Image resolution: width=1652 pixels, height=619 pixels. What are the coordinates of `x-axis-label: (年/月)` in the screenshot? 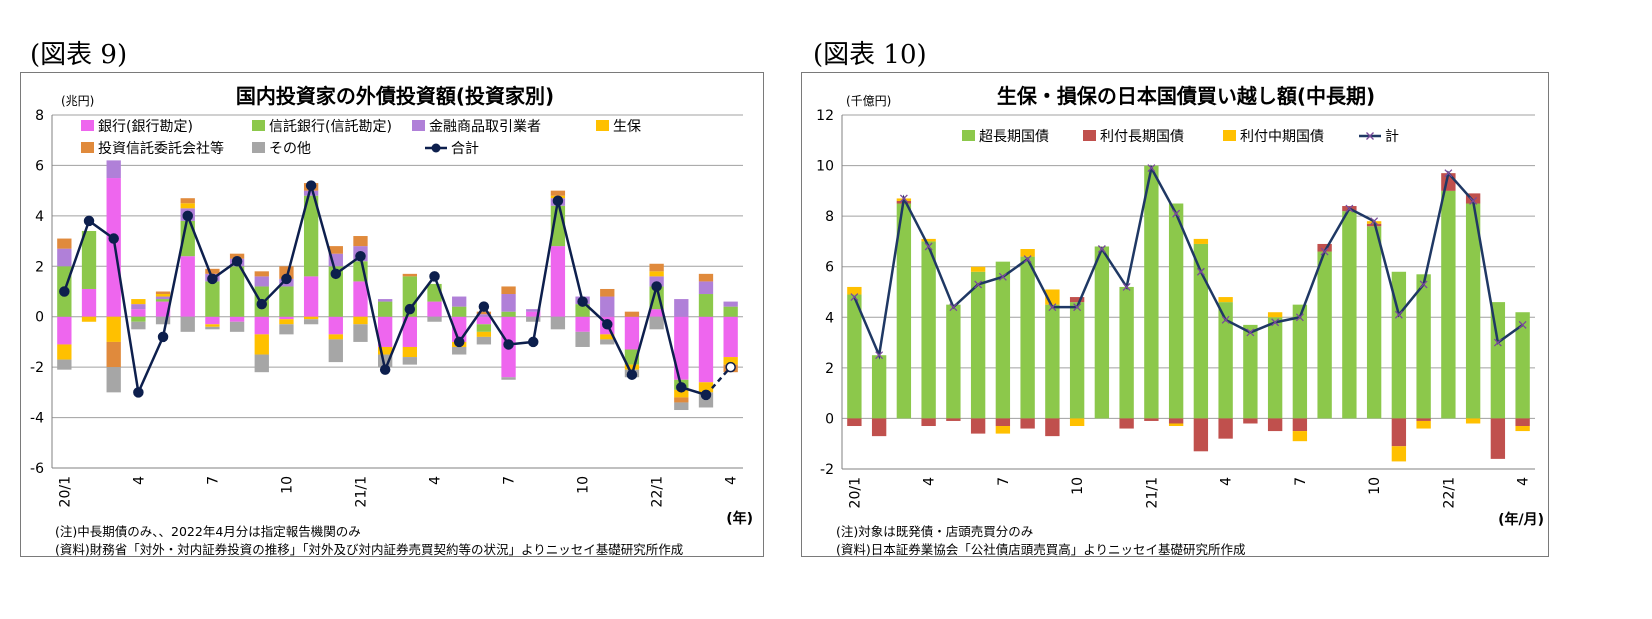 It's located at (1521, 519).